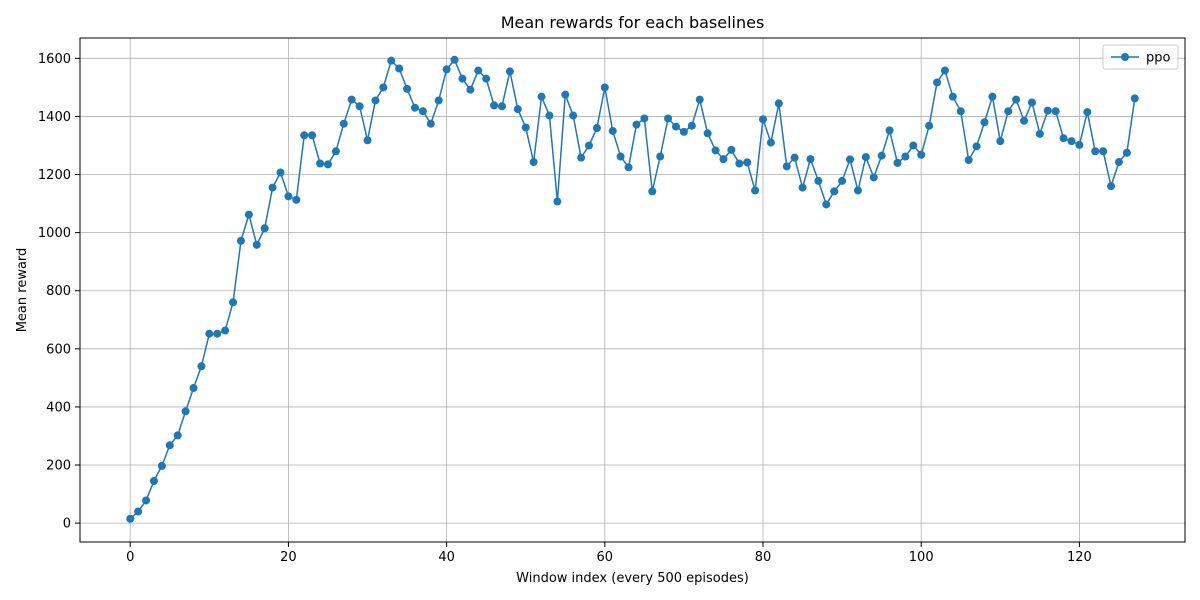 This screenshot has height=600, width=1200. Describe the element at coordinates (633, 22) in the screenshot. I see `chart-title: Mean rewards for each baselines` at that location.